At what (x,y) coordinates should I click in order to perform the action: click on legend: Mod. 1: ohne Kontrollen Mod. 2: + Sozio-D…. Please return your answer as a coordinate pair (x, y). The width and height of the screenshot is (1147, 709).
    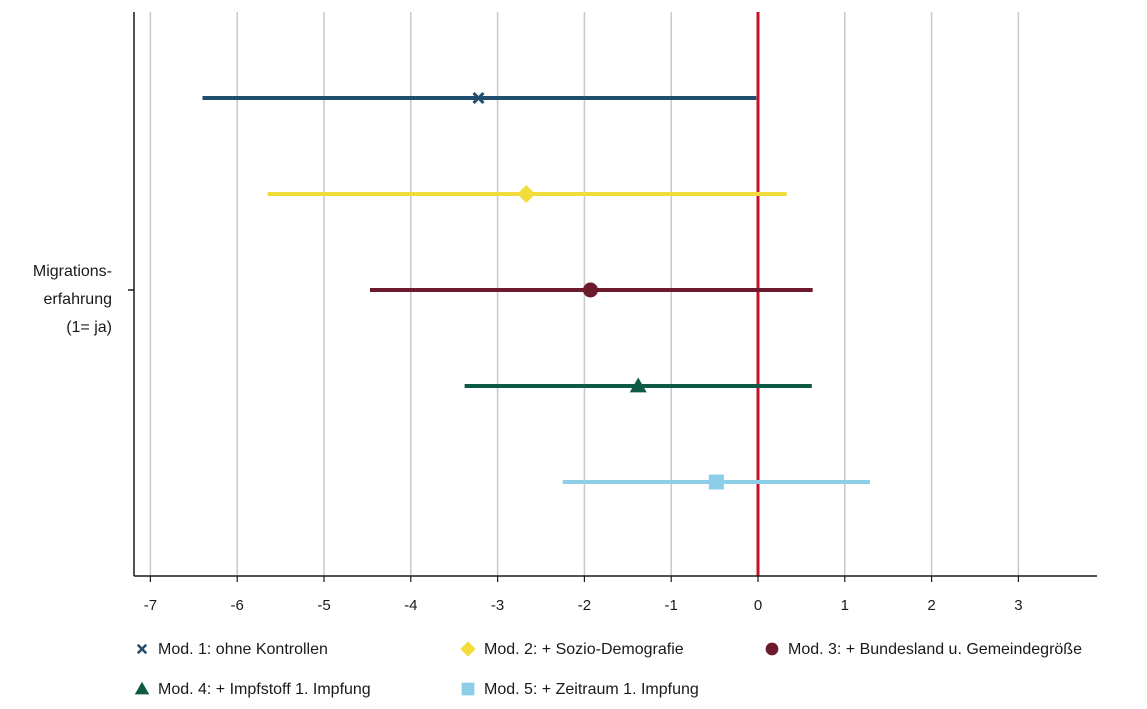
    Looking at the image, I should click on (608, 669).